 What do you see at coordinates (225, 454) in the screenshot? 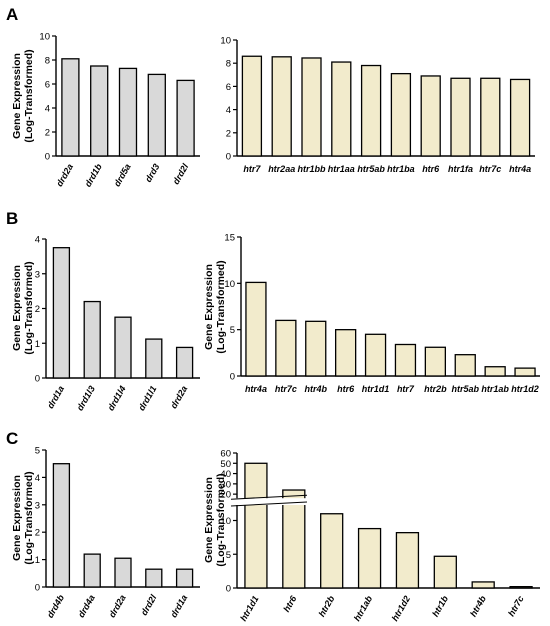
I see `y-tick-label: 60` at bounding box center [225, 454].